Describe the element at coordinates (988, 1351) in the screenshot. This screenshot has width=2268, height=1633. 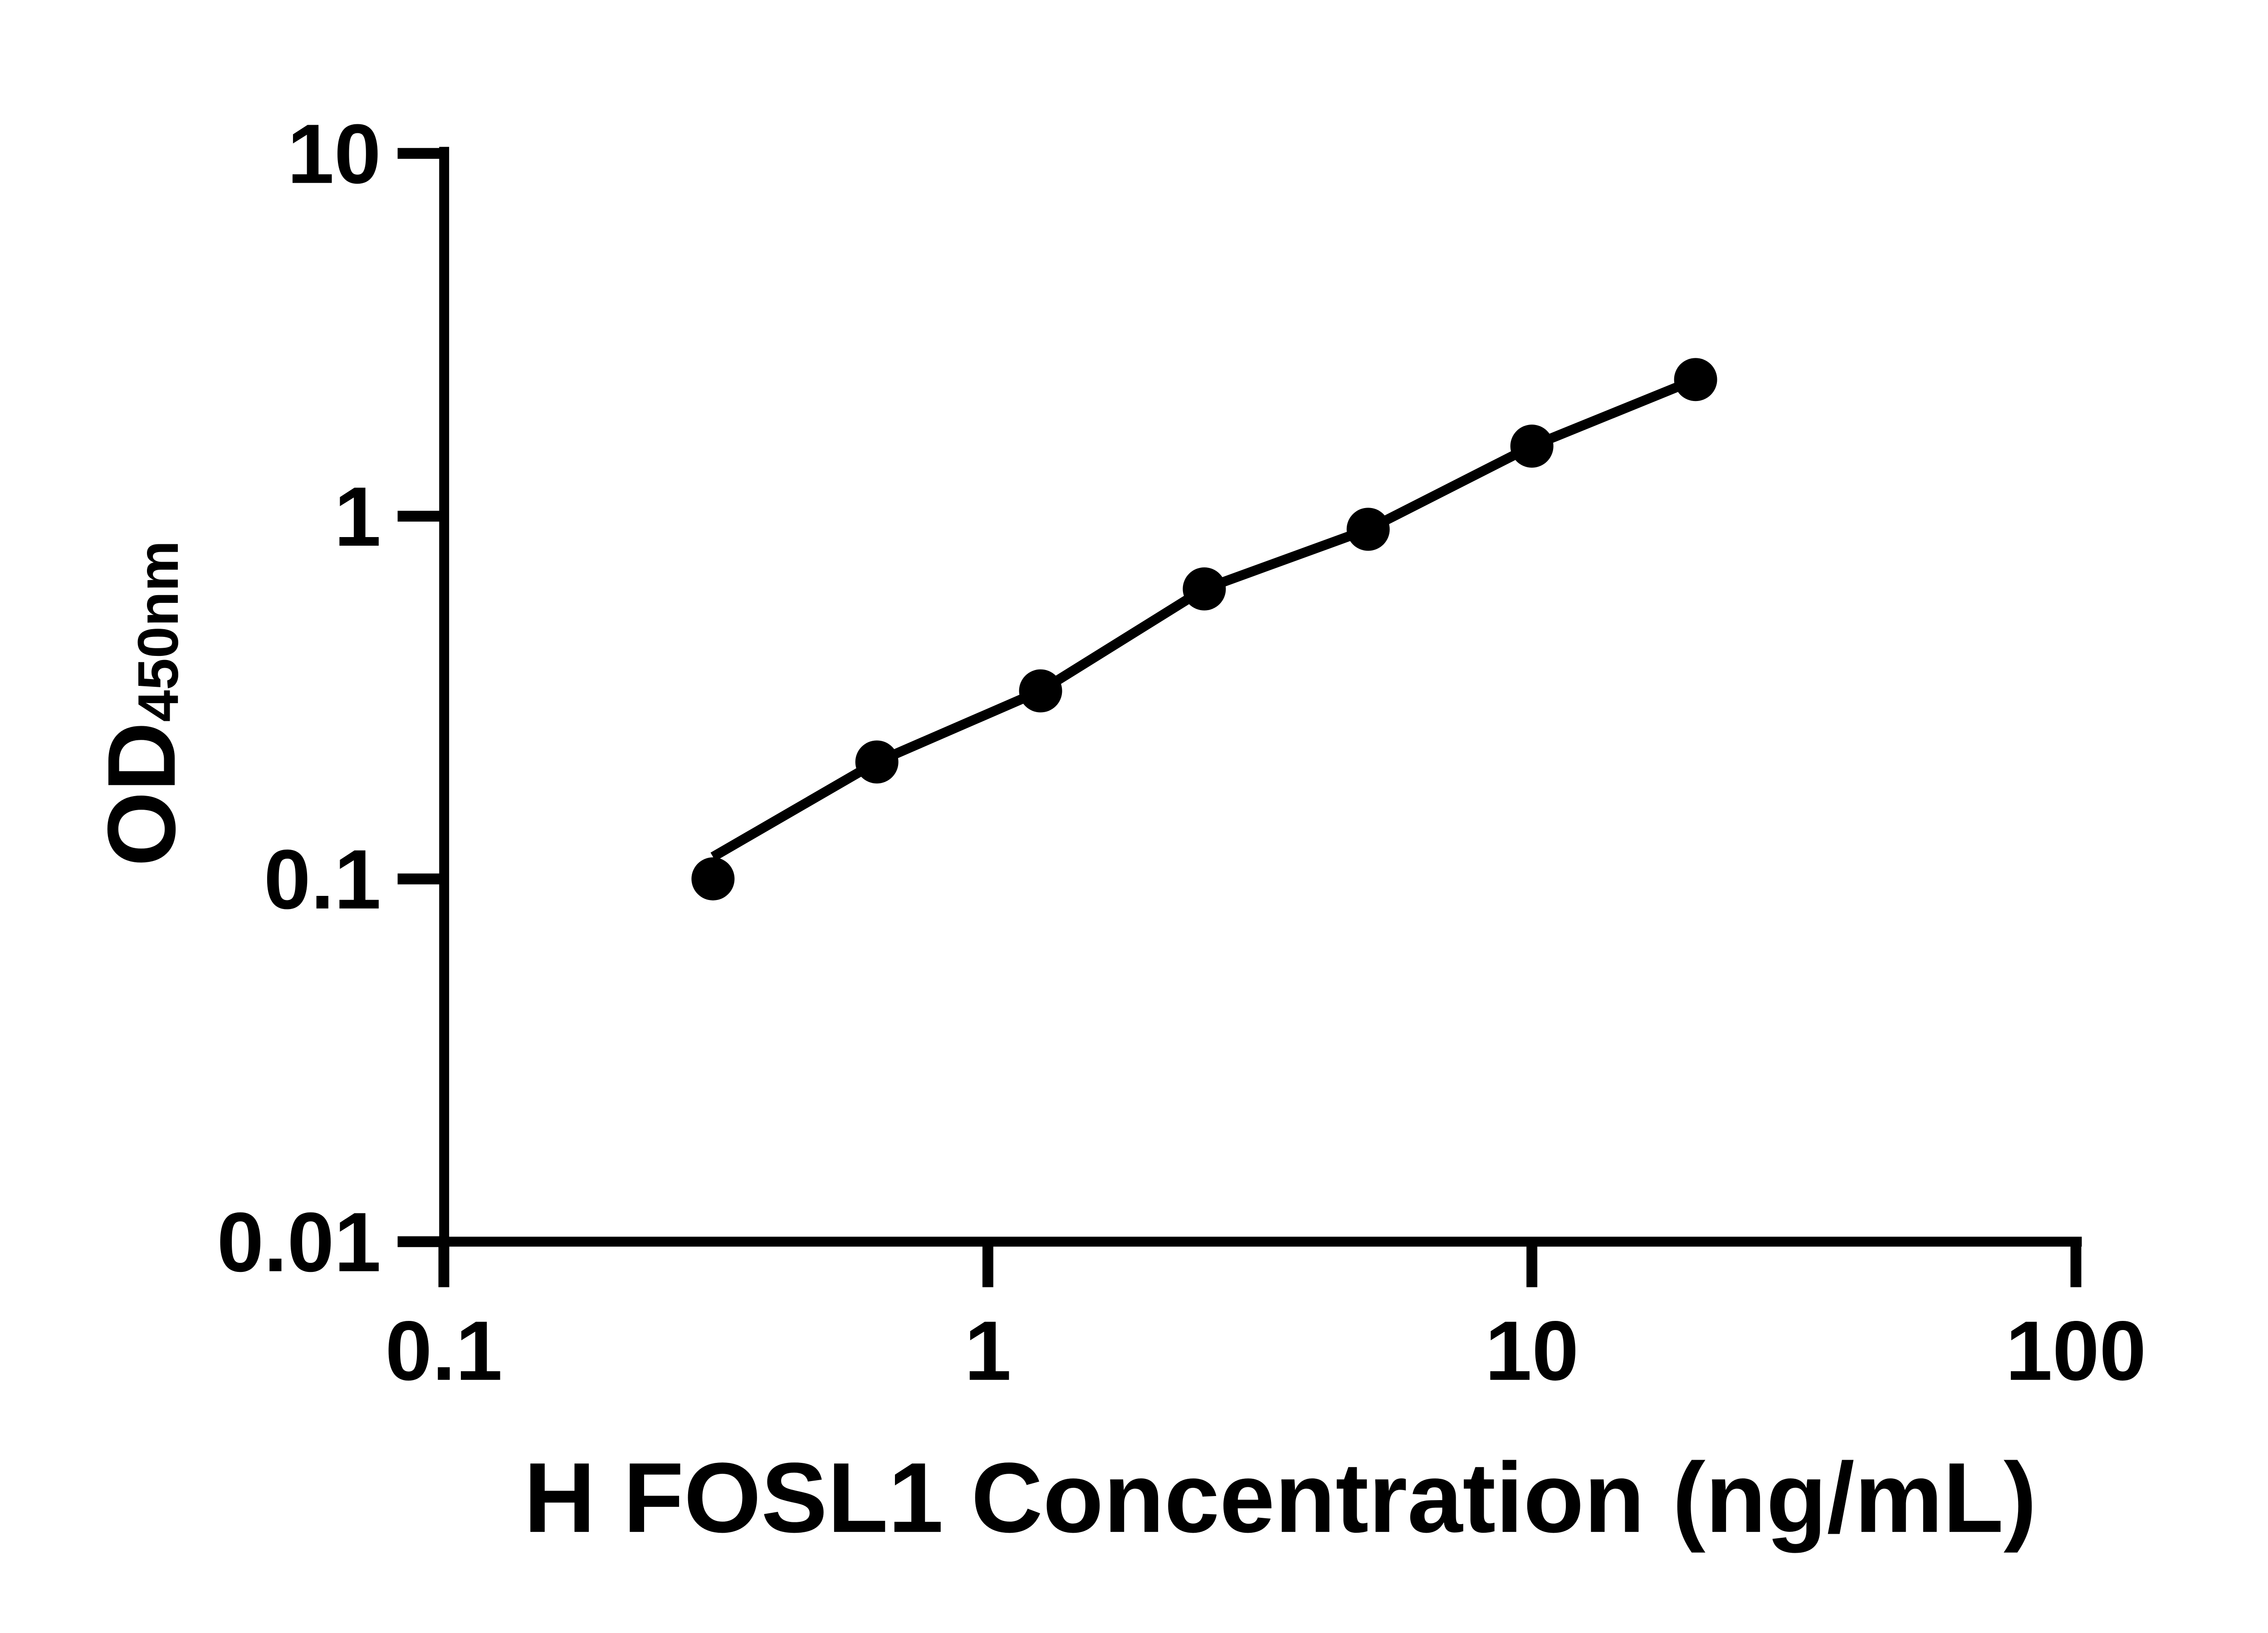
I see `x-tick-label: 1` at that location.